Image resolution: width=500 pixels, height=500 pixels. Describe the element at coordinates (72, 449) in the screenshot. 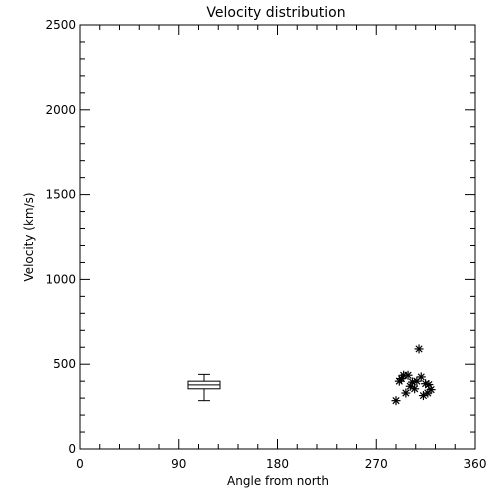

I see `y-tick-label: 0` at that location.